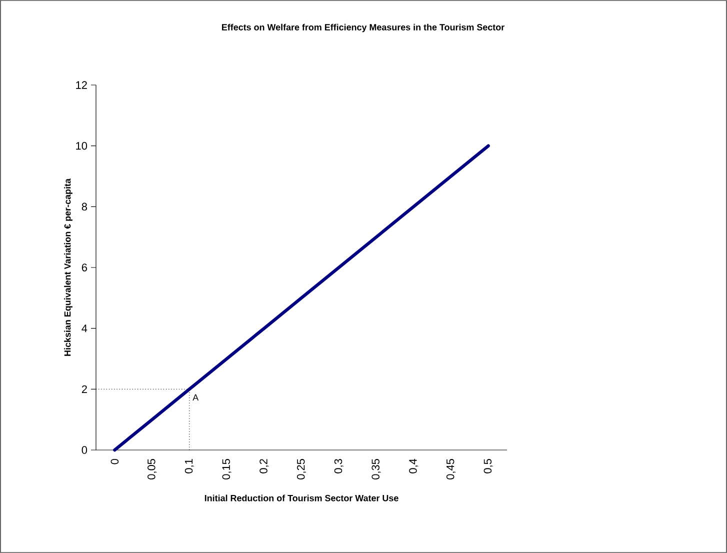 The height and width of the screenshot is (553, 727). I want to click on x-tick-label: 0,1, so click(189, 466).